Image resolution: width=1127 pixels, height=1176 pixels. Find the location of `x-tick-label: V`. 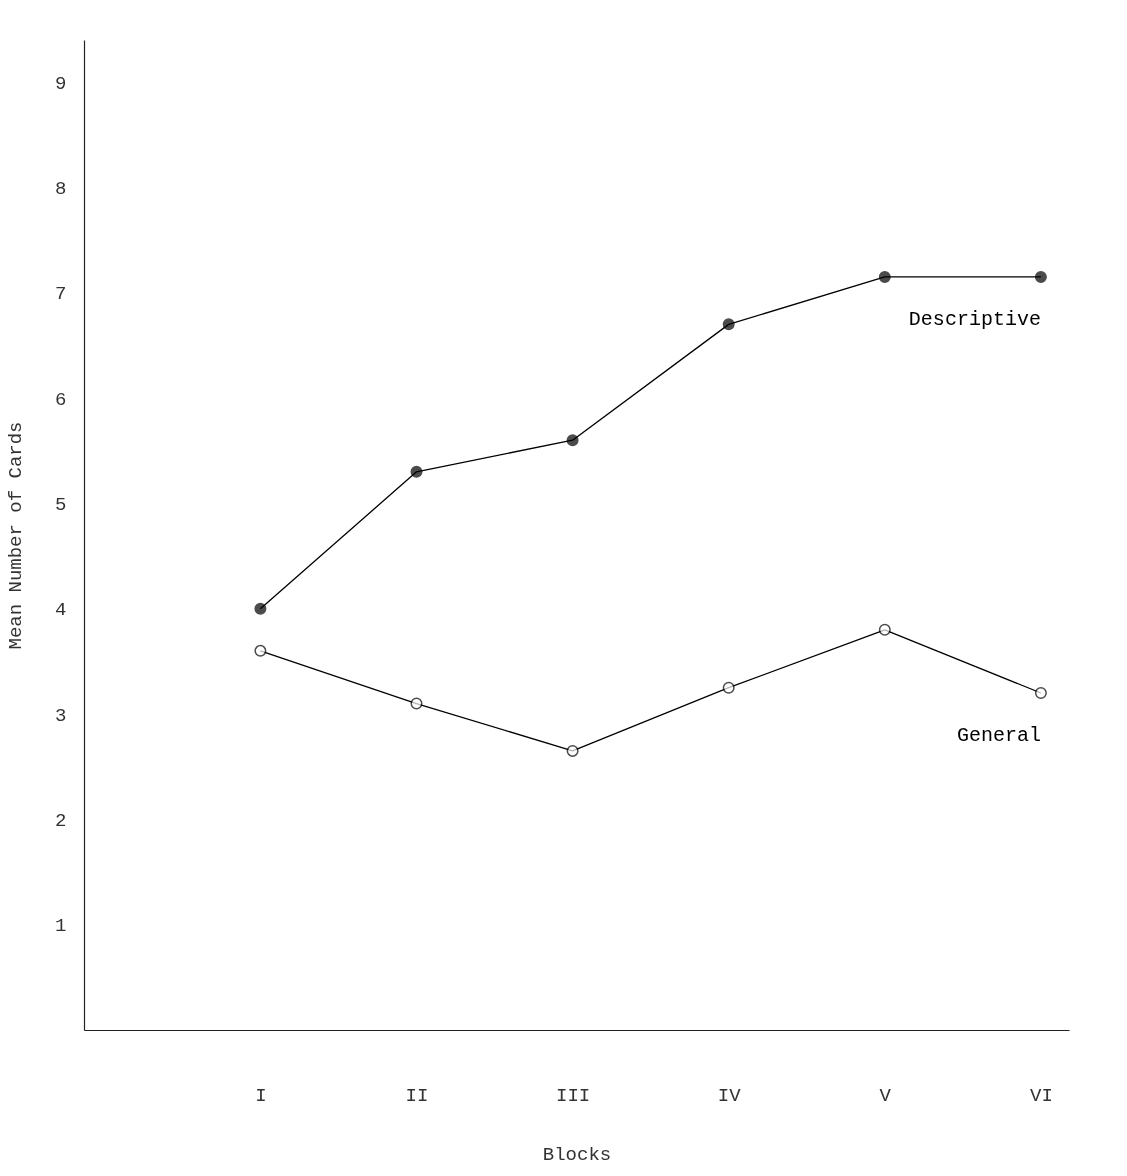

x-tick-label: V is located at coordinates (885, 1095).